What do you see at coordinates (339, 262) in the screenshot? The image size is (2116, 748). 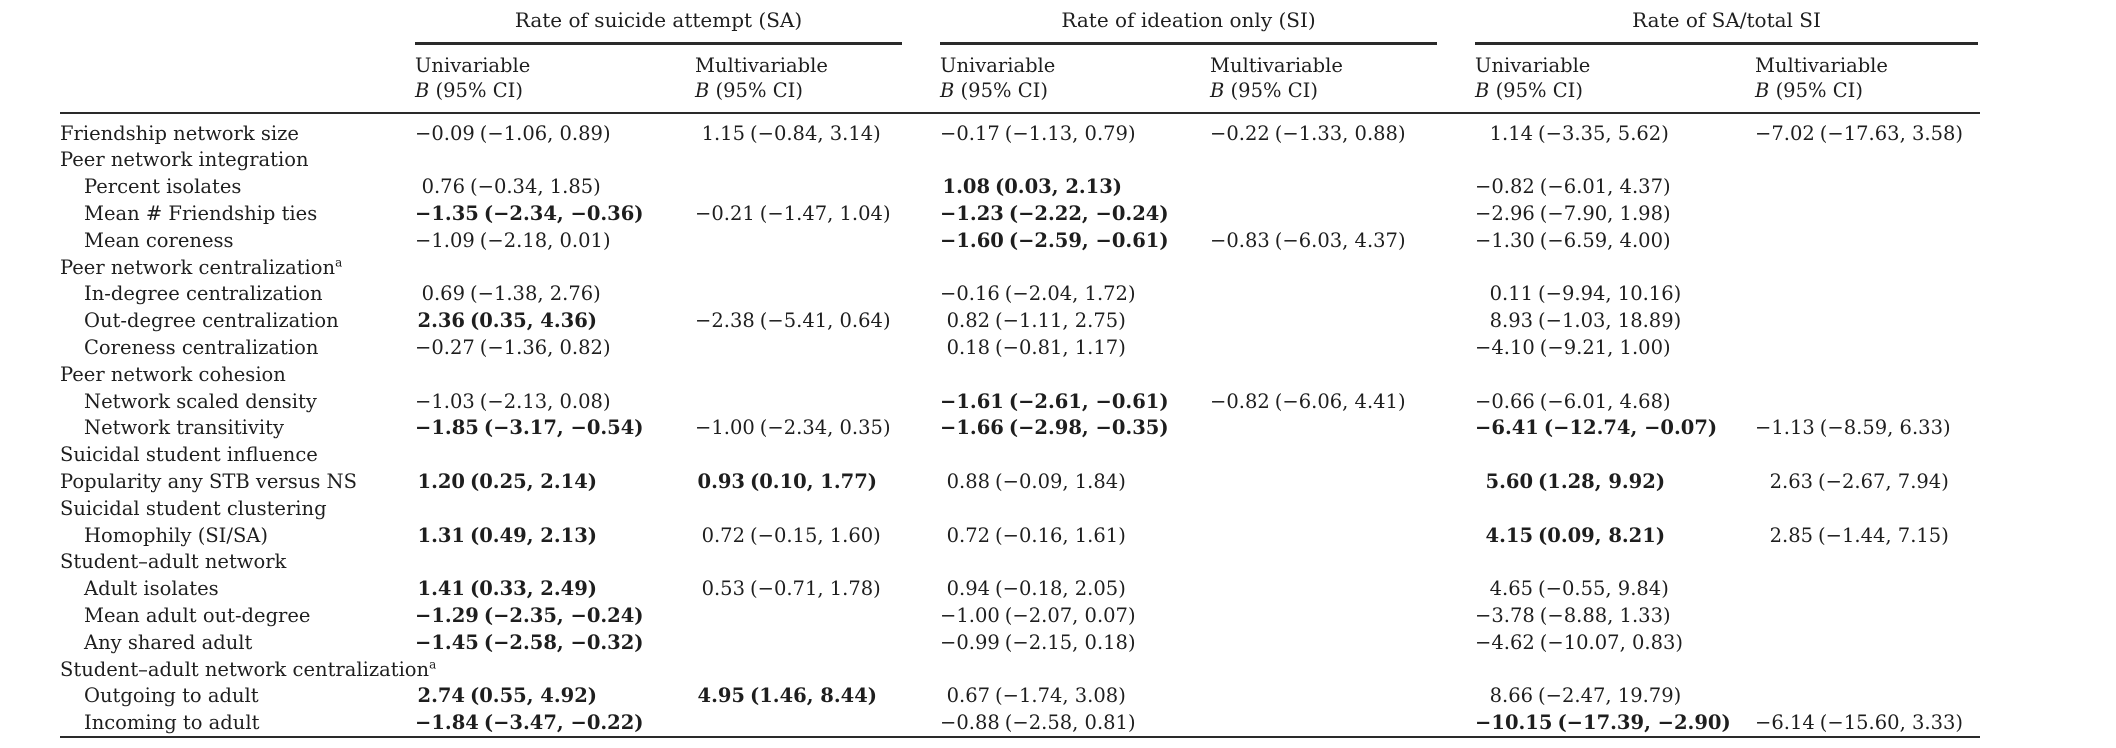 I see `footnote-marker: a` at bounding box center [339, 262].